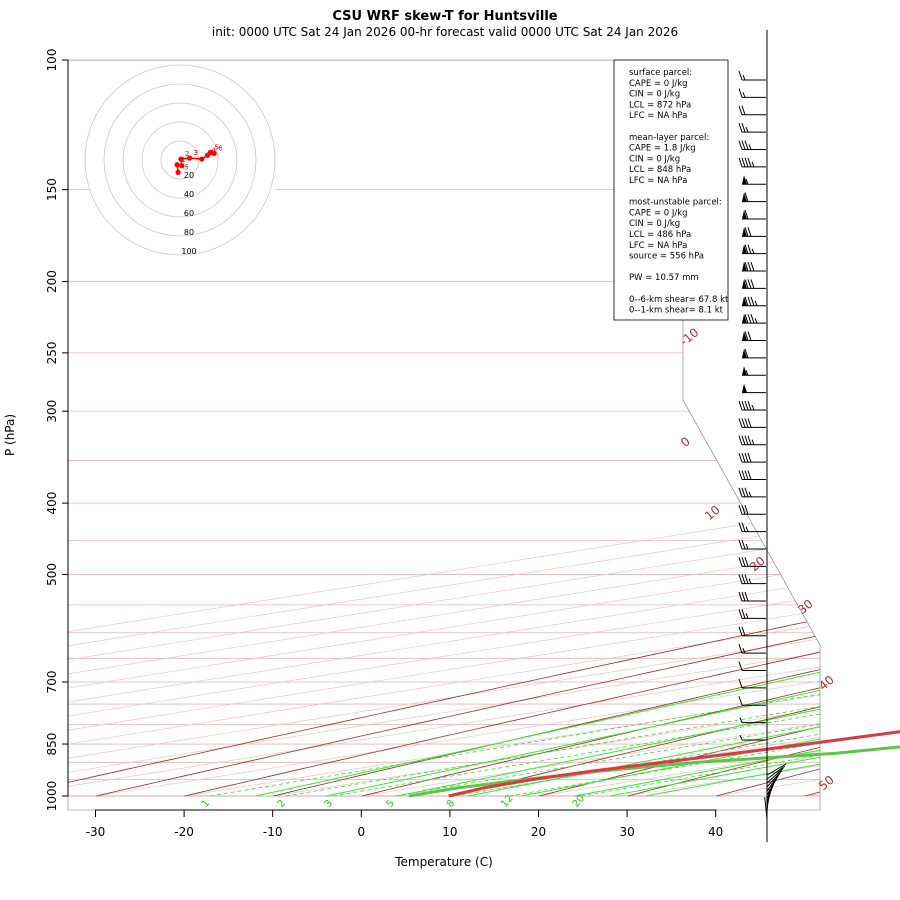 The height and width of the screenshot is (900, 900). I want to click on stats-line: mean-layer parcel:, so click(669, 138).